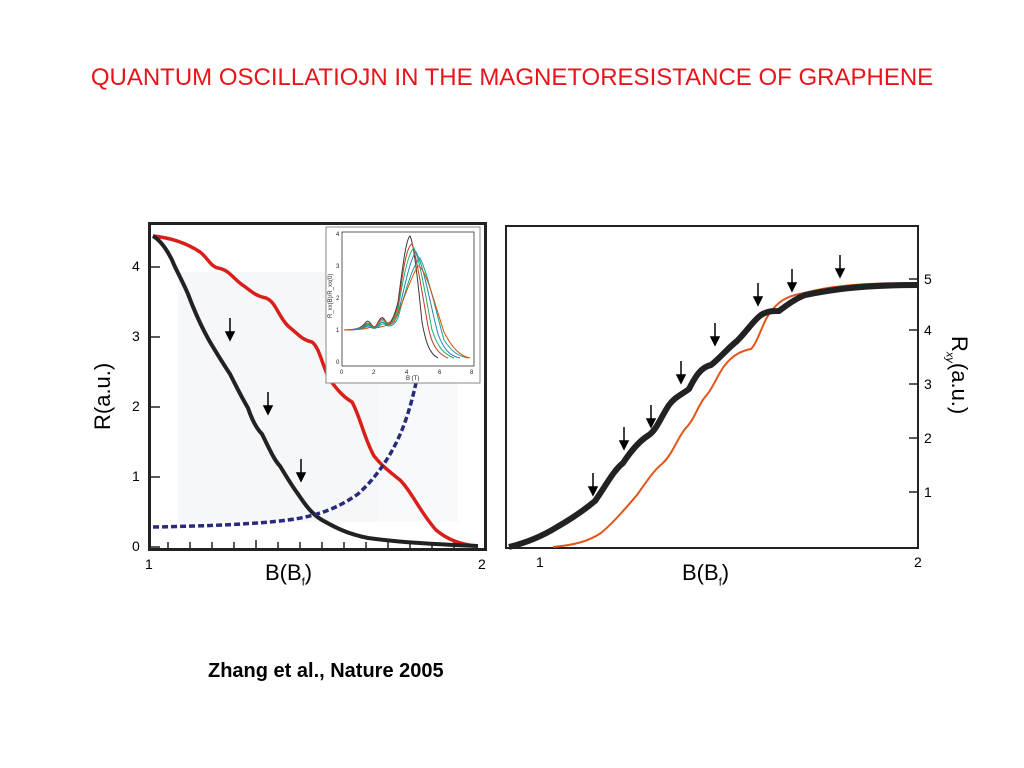  What do you see at coordinates (482, 564) in the screenshot?
I see `left-x-tick-end: 2` at bounding box center [482, 564].